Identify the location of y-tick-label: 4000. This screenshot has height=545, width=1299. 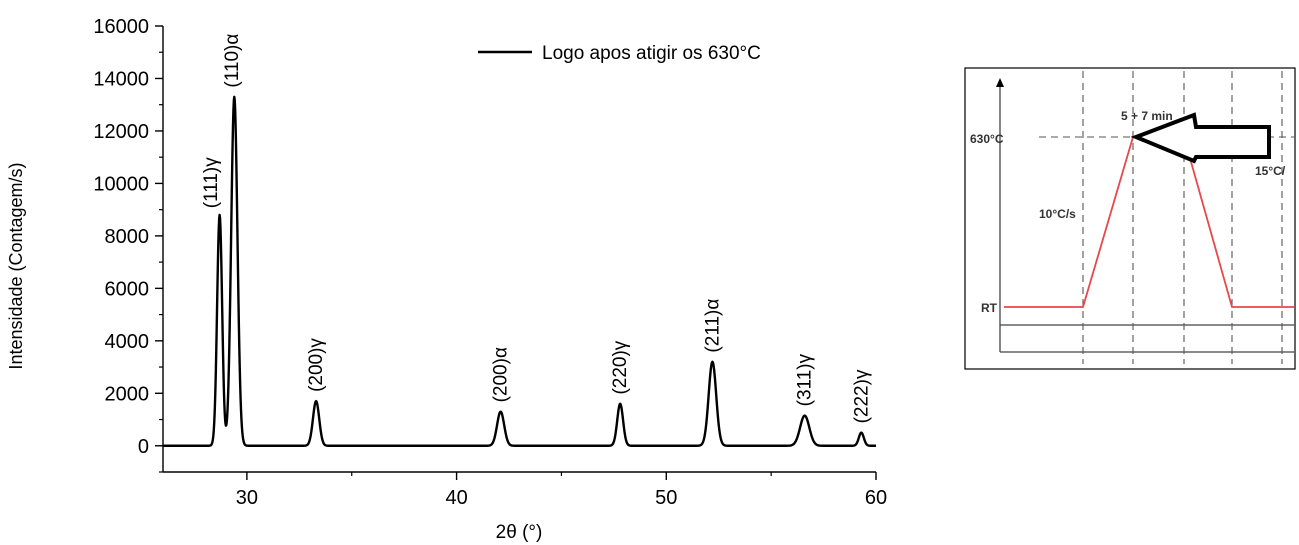
(127, 342).